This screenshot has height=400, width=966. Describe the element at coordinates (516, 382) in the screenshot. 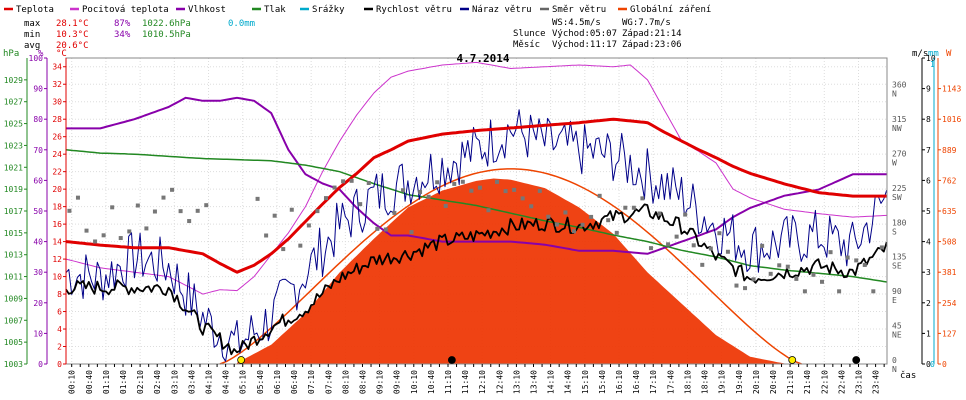

I see `x-tick-label: 13:10` at that location.